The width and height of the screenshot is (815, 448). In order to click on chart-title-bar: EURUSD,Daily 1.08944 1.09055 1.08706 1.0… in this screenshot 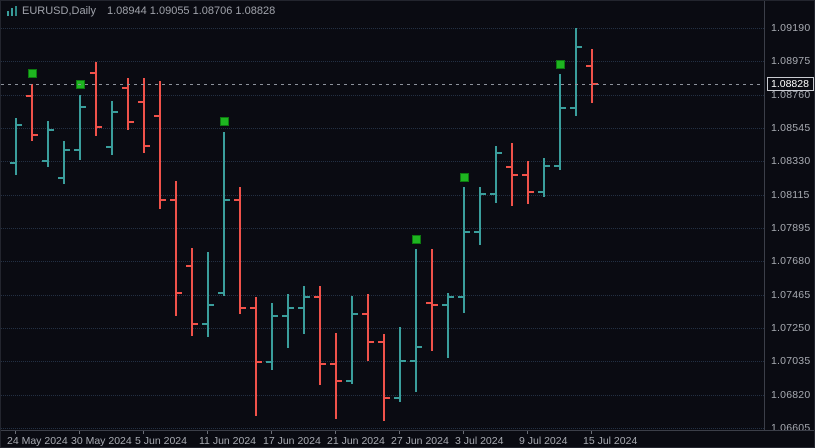, I will do `click(141, 11)`.